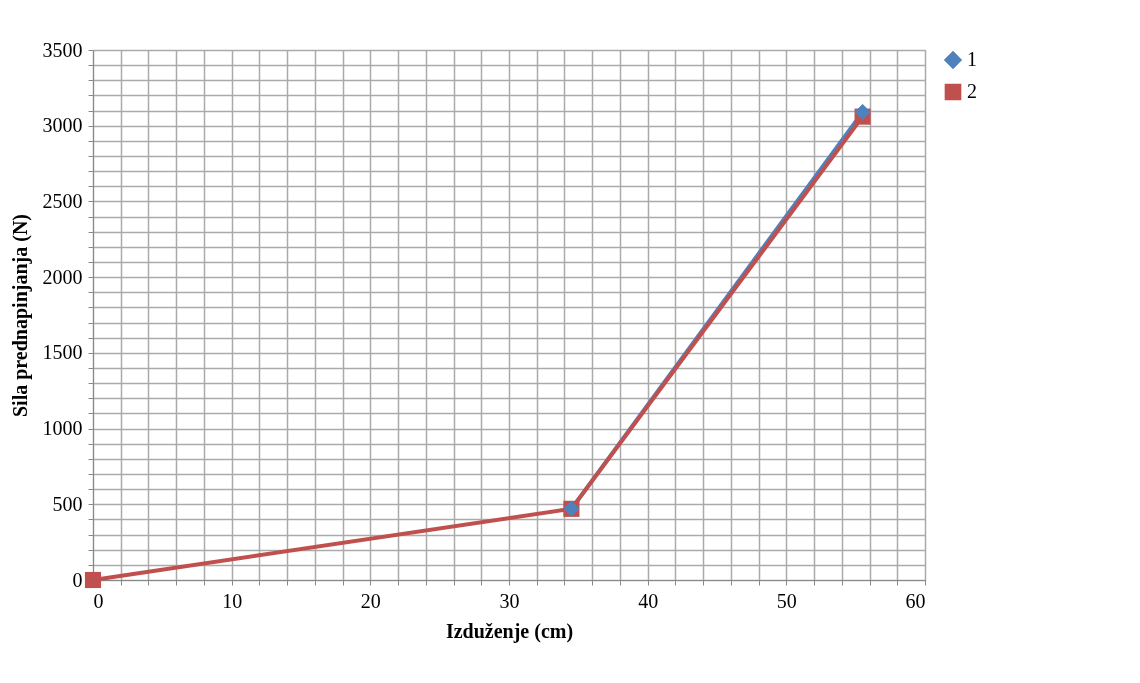 The height and width of the screenshot is (683, 1140). What do you see at coordinates (972, 91) in the screenshot?
I see `legend-label: 2` at bounding box center [972, 91].